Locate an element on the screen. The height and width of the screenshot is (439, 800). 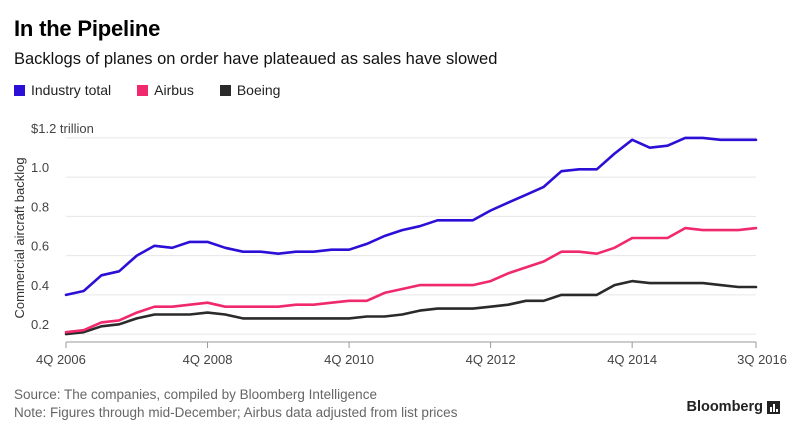
legend-swatch-airbus is located at coordinates (143, 90).